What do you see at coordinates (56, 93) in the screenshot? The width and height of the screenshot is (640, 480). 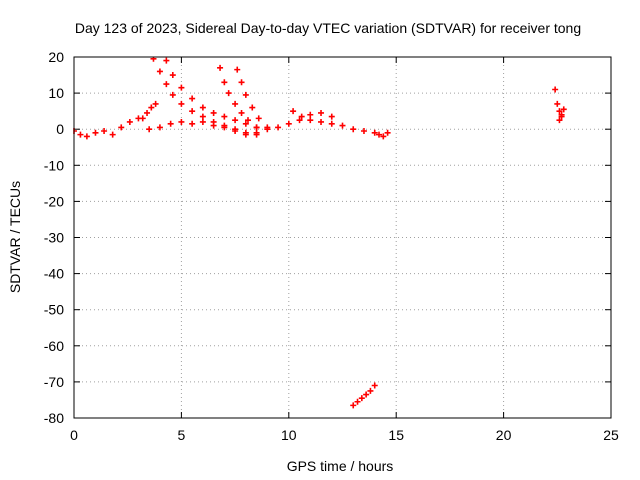 I see `y-tick-label: 10` at bounding box center [56, 93].